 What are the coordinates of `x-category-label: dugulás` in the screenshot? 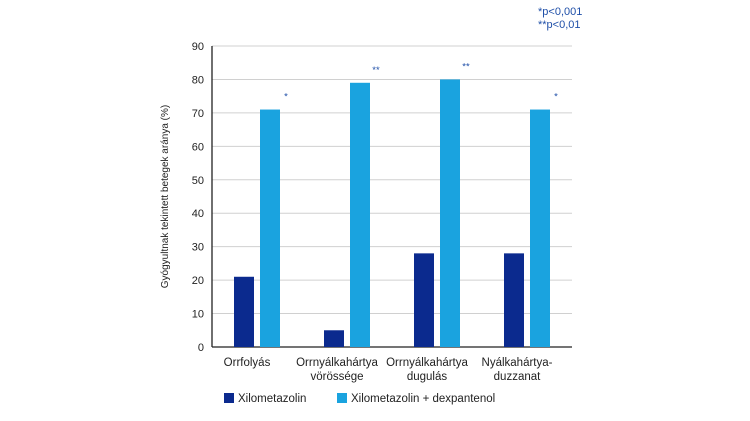 It's located at (427, 377).